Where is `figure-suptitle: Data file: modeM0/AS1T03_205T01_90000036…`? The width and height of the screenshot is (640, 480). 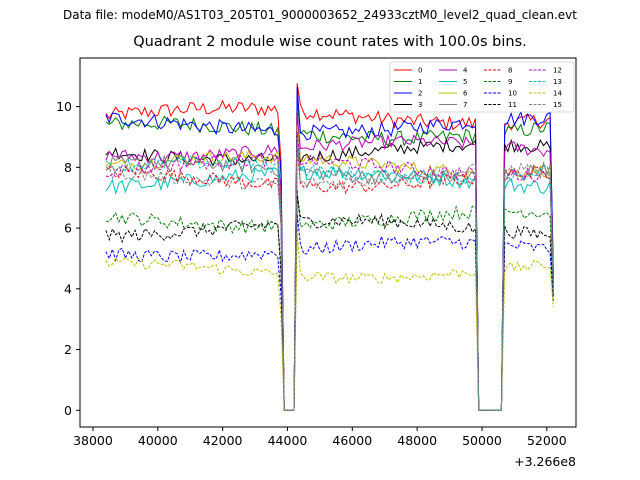 figure-suptitle: Data file: modeM0/AS1T03_205T01_90000036… is located at coordinates (320, 15).